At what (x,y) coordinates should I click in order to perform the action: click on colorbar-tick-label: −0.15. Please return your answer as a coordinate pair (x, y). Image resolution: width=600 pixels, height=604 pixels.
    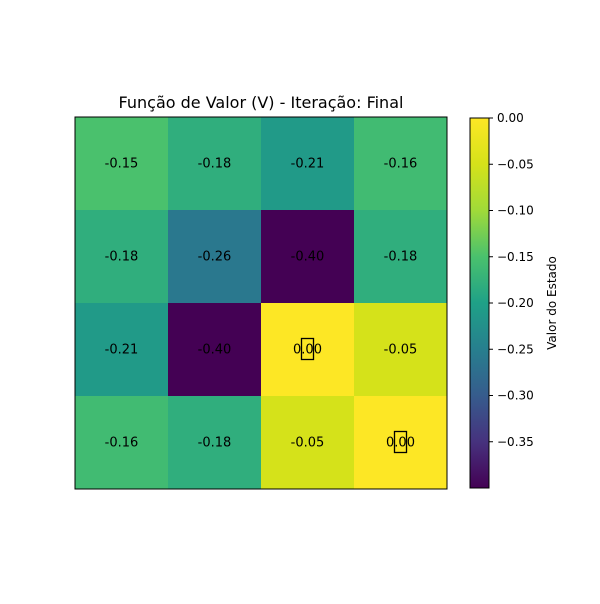
    Looking at the image, I should click on (515, 257).